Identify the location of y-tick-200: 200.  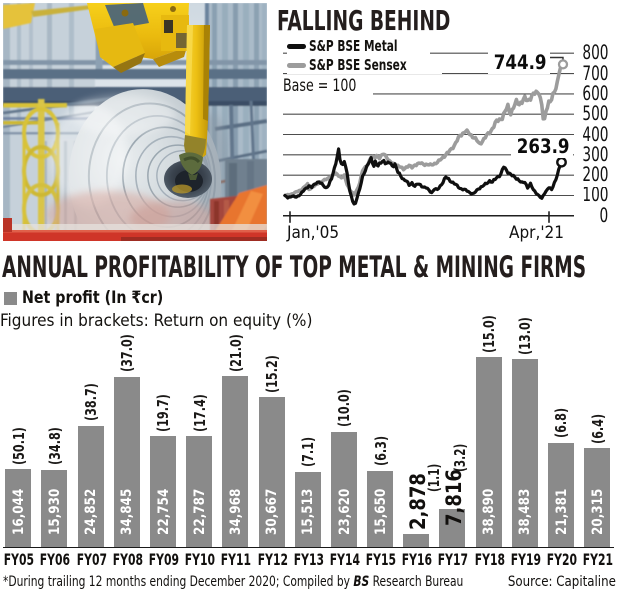
(591, 175).